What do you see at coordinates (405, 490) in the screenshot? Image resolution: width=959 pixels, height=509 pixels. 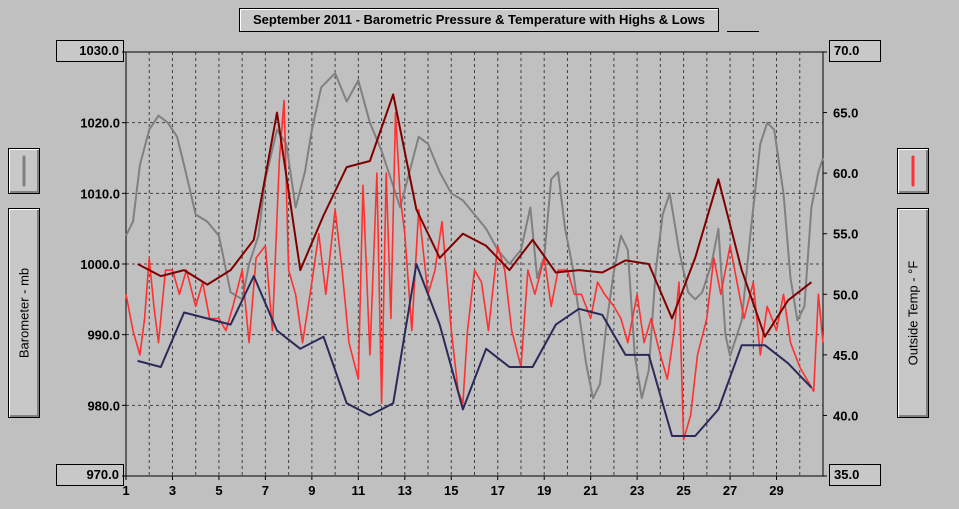 I see `x-axis-tick-label: 13` at bounding box center [405, 490].